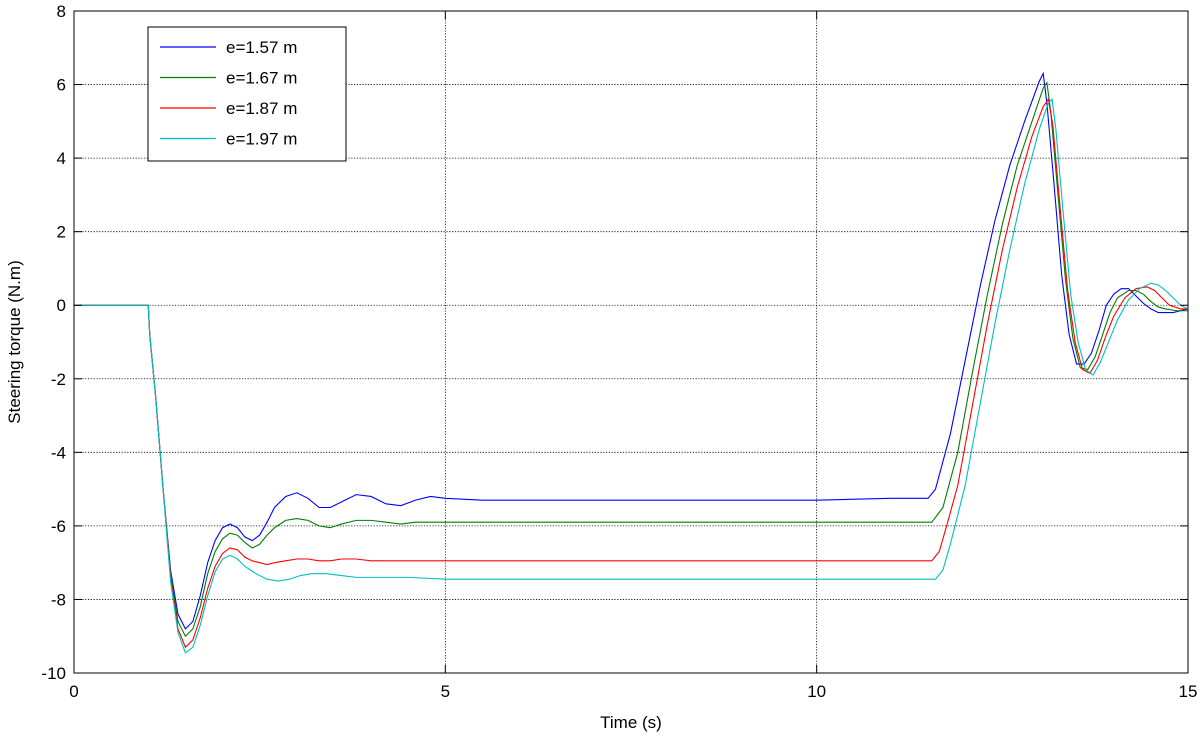 The image size is (1200, 736). I want to click on x-axis-title: Time (s), so click(631, 722).